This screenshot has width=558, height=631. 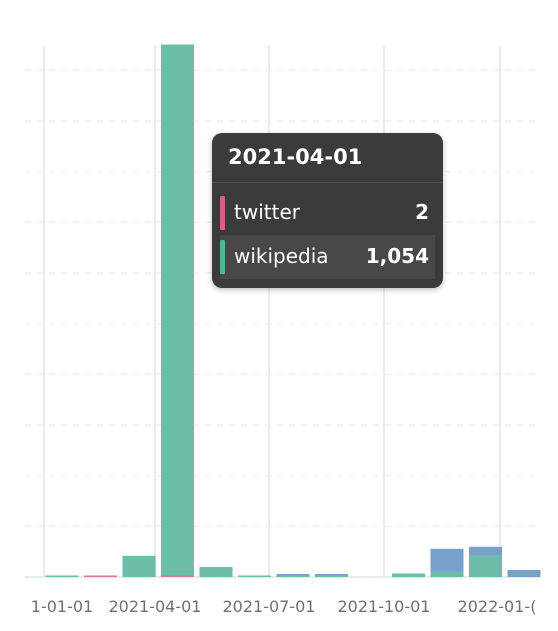 I want to click on tooltip: 2021-04-01 twitter 2 wikipedia 1,054, so click(x=327, y=210).